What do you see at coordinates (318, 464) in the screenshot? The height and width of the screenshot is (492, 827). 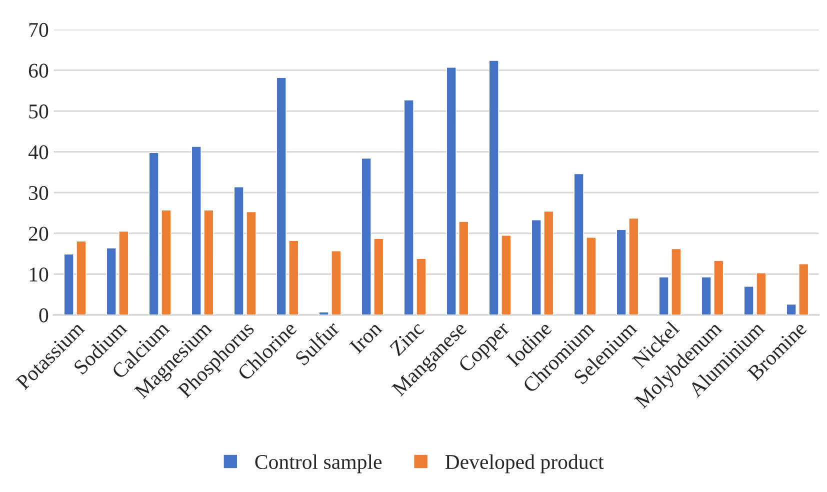 I see `legend-label: Control sample` at bounding box center [318, 464].